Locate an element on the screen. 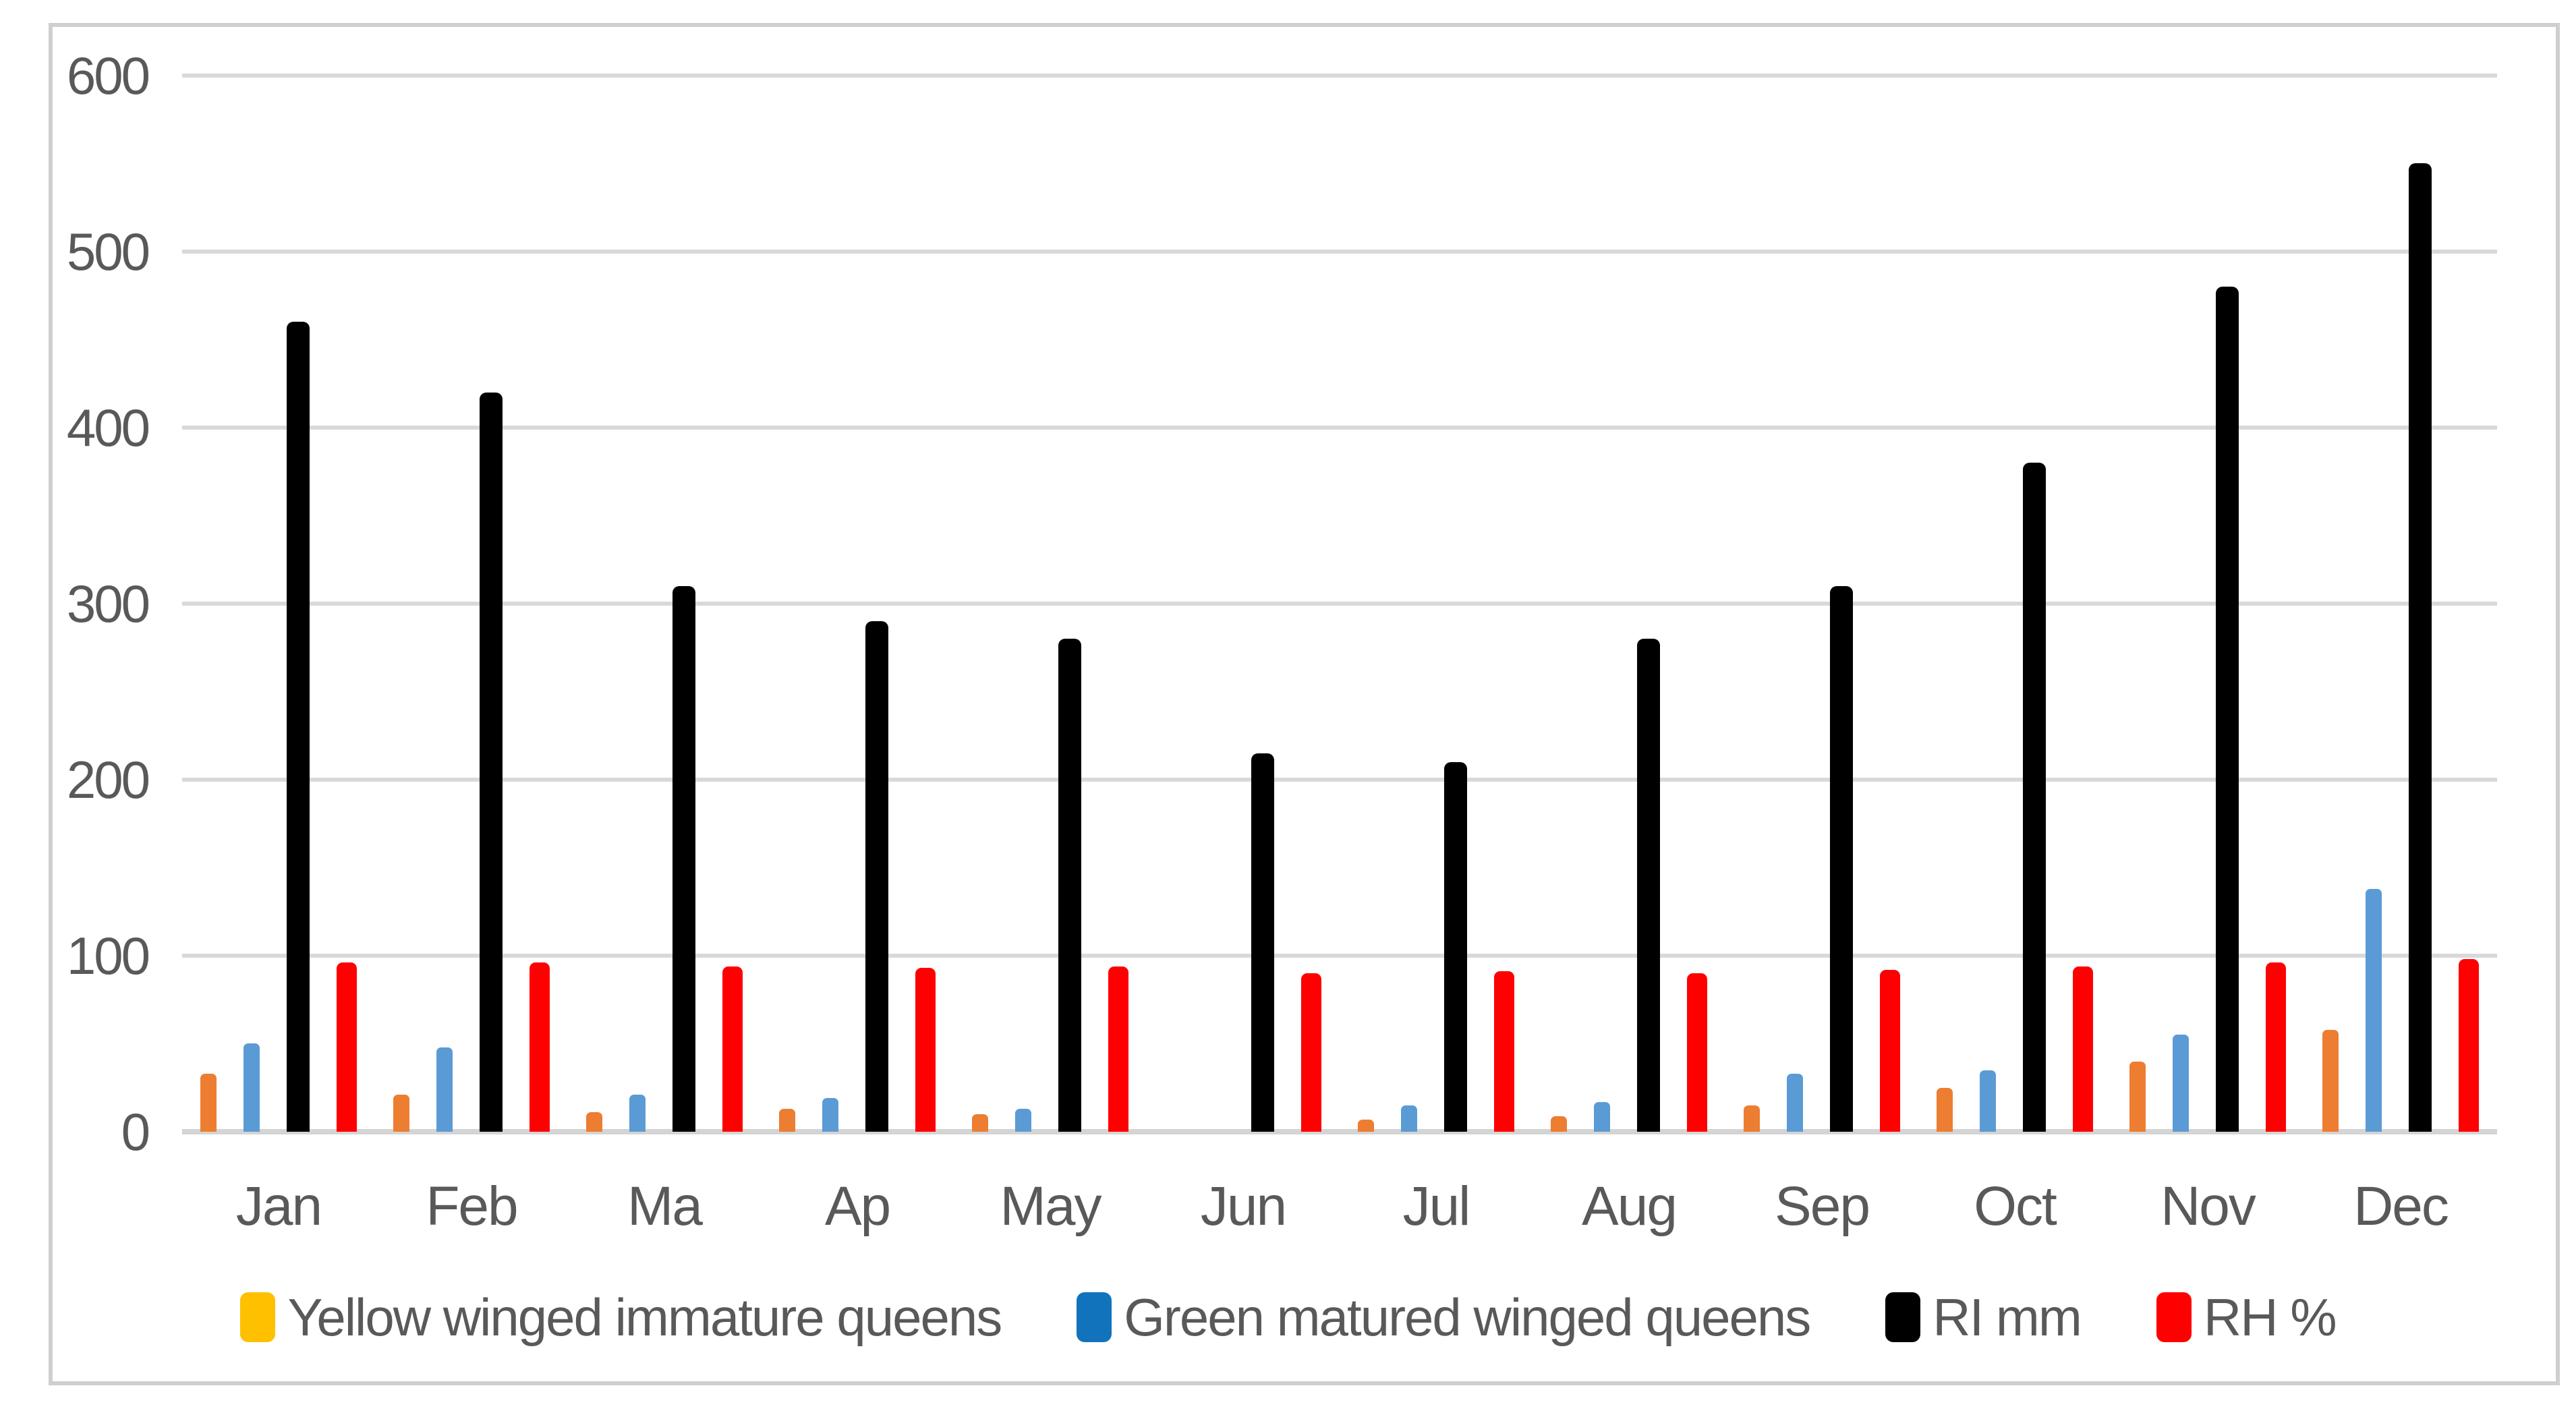  legend-item-yellow-winged-immature-queens: Yellow winged immature queens is located at coordinates (621, 1317).